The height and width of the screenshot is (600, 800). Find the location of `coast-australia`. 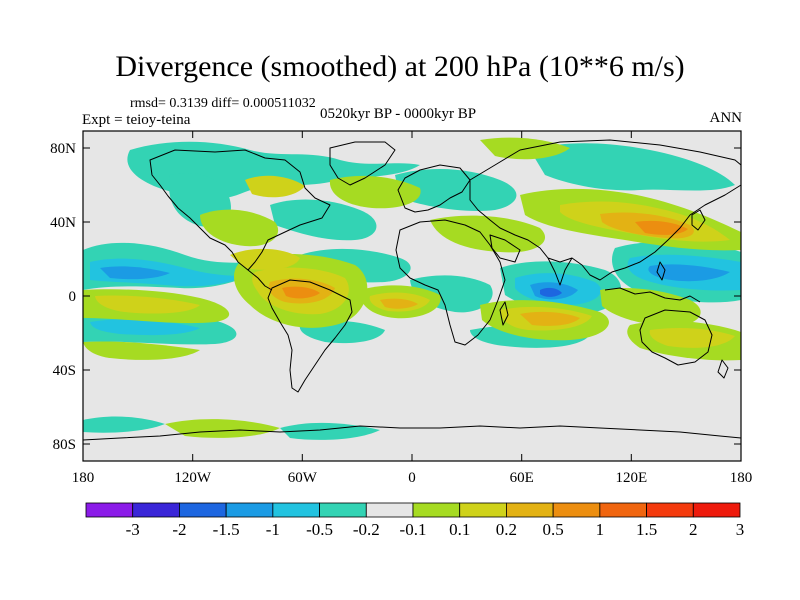

coast-australia is located at coordinates (676, 337).